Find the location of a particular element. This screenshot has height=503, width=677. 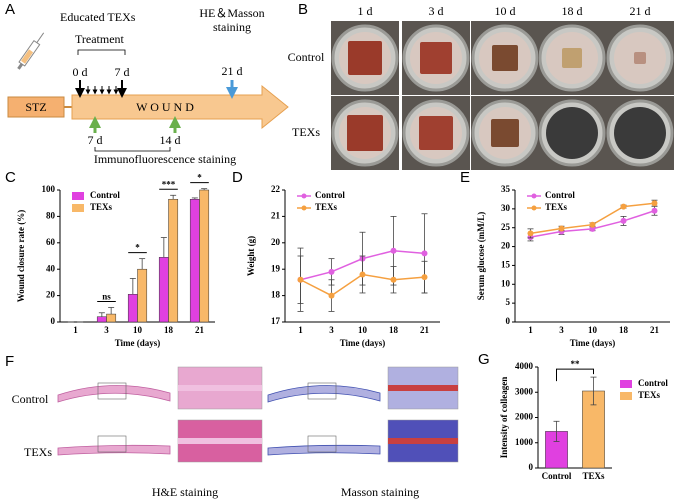

sig-label: ns is located at coordinates (106, 297).